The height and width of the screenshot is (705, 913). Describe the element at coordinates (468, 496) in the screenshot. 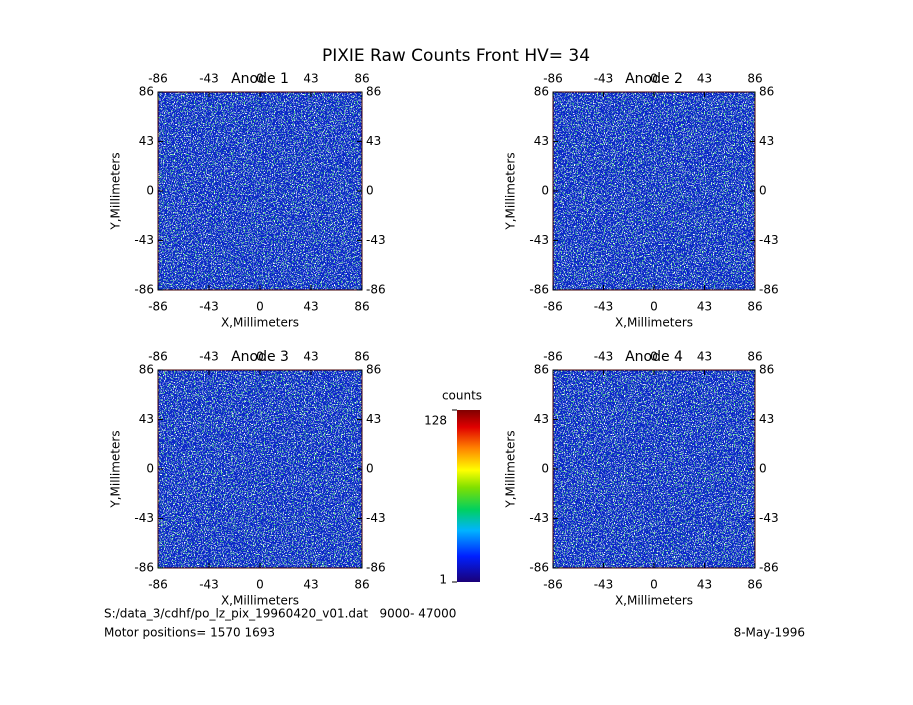

I see `colorbar` at that location.